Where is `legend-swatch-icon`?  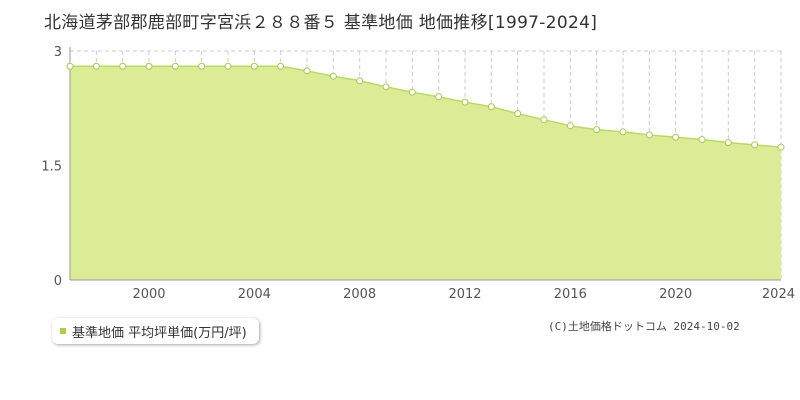 legend-swatch-icon is located at coordinates (63, 331).